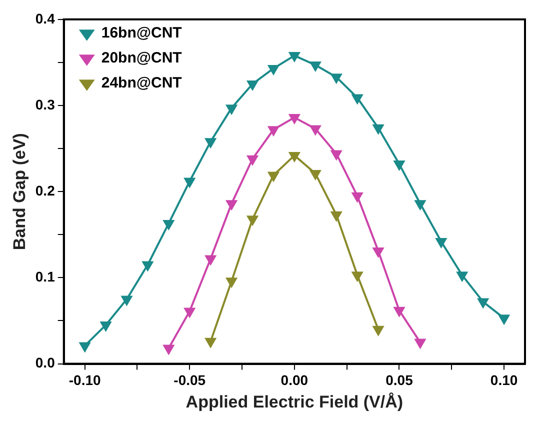 The height and width of the screenshot is (421, 547). What do you see at coordinates (45, 362) in the screenshot?
I see `y-tick-label: 0.0` at bounding box center [45, 362].